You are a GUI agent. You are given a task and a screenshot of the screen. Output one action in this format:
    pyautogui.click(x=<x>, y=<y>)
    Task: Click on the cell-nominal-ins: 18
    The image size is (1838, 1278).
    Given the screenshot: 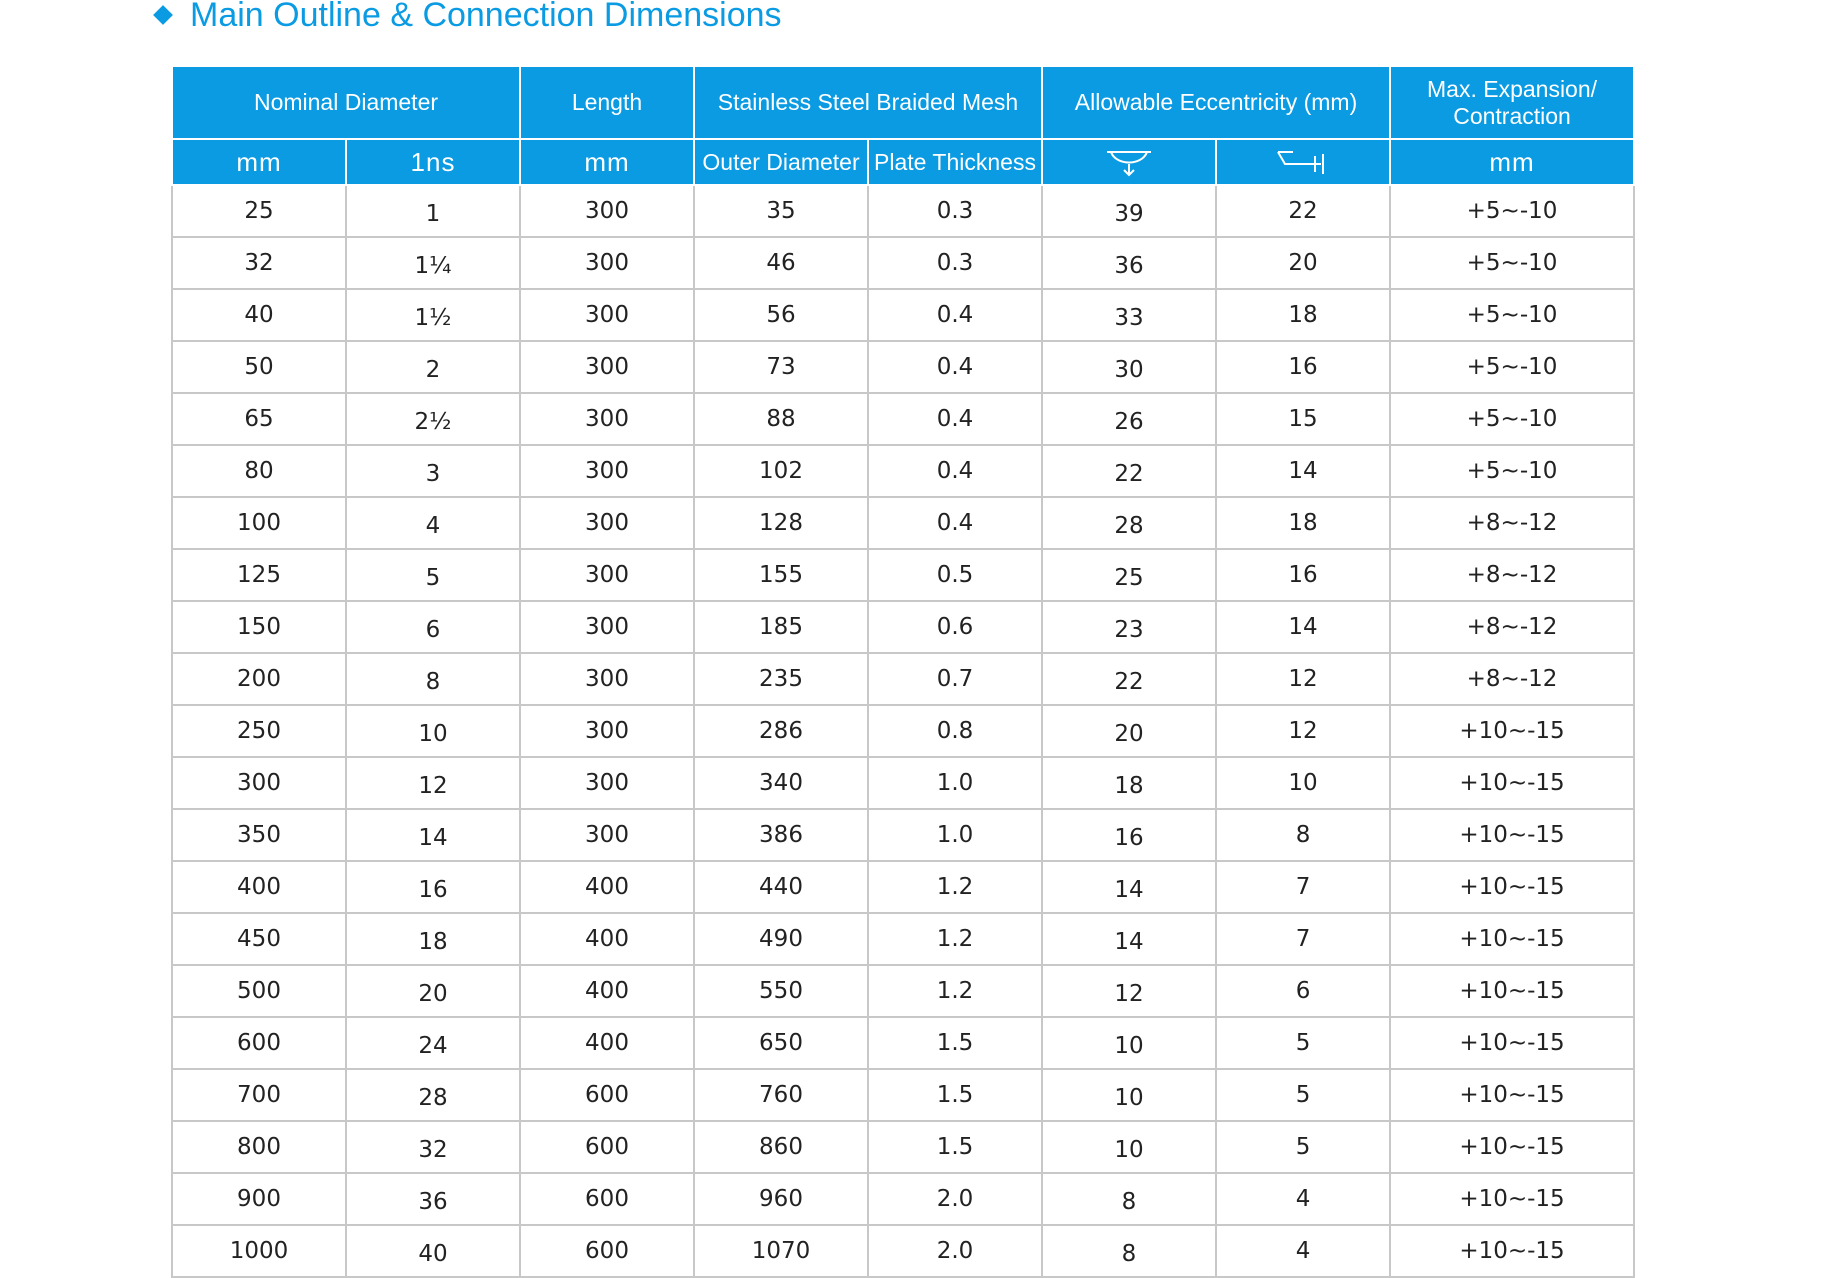 What is the action you would take?
    pyautogui.click(x=433, y=939)
    